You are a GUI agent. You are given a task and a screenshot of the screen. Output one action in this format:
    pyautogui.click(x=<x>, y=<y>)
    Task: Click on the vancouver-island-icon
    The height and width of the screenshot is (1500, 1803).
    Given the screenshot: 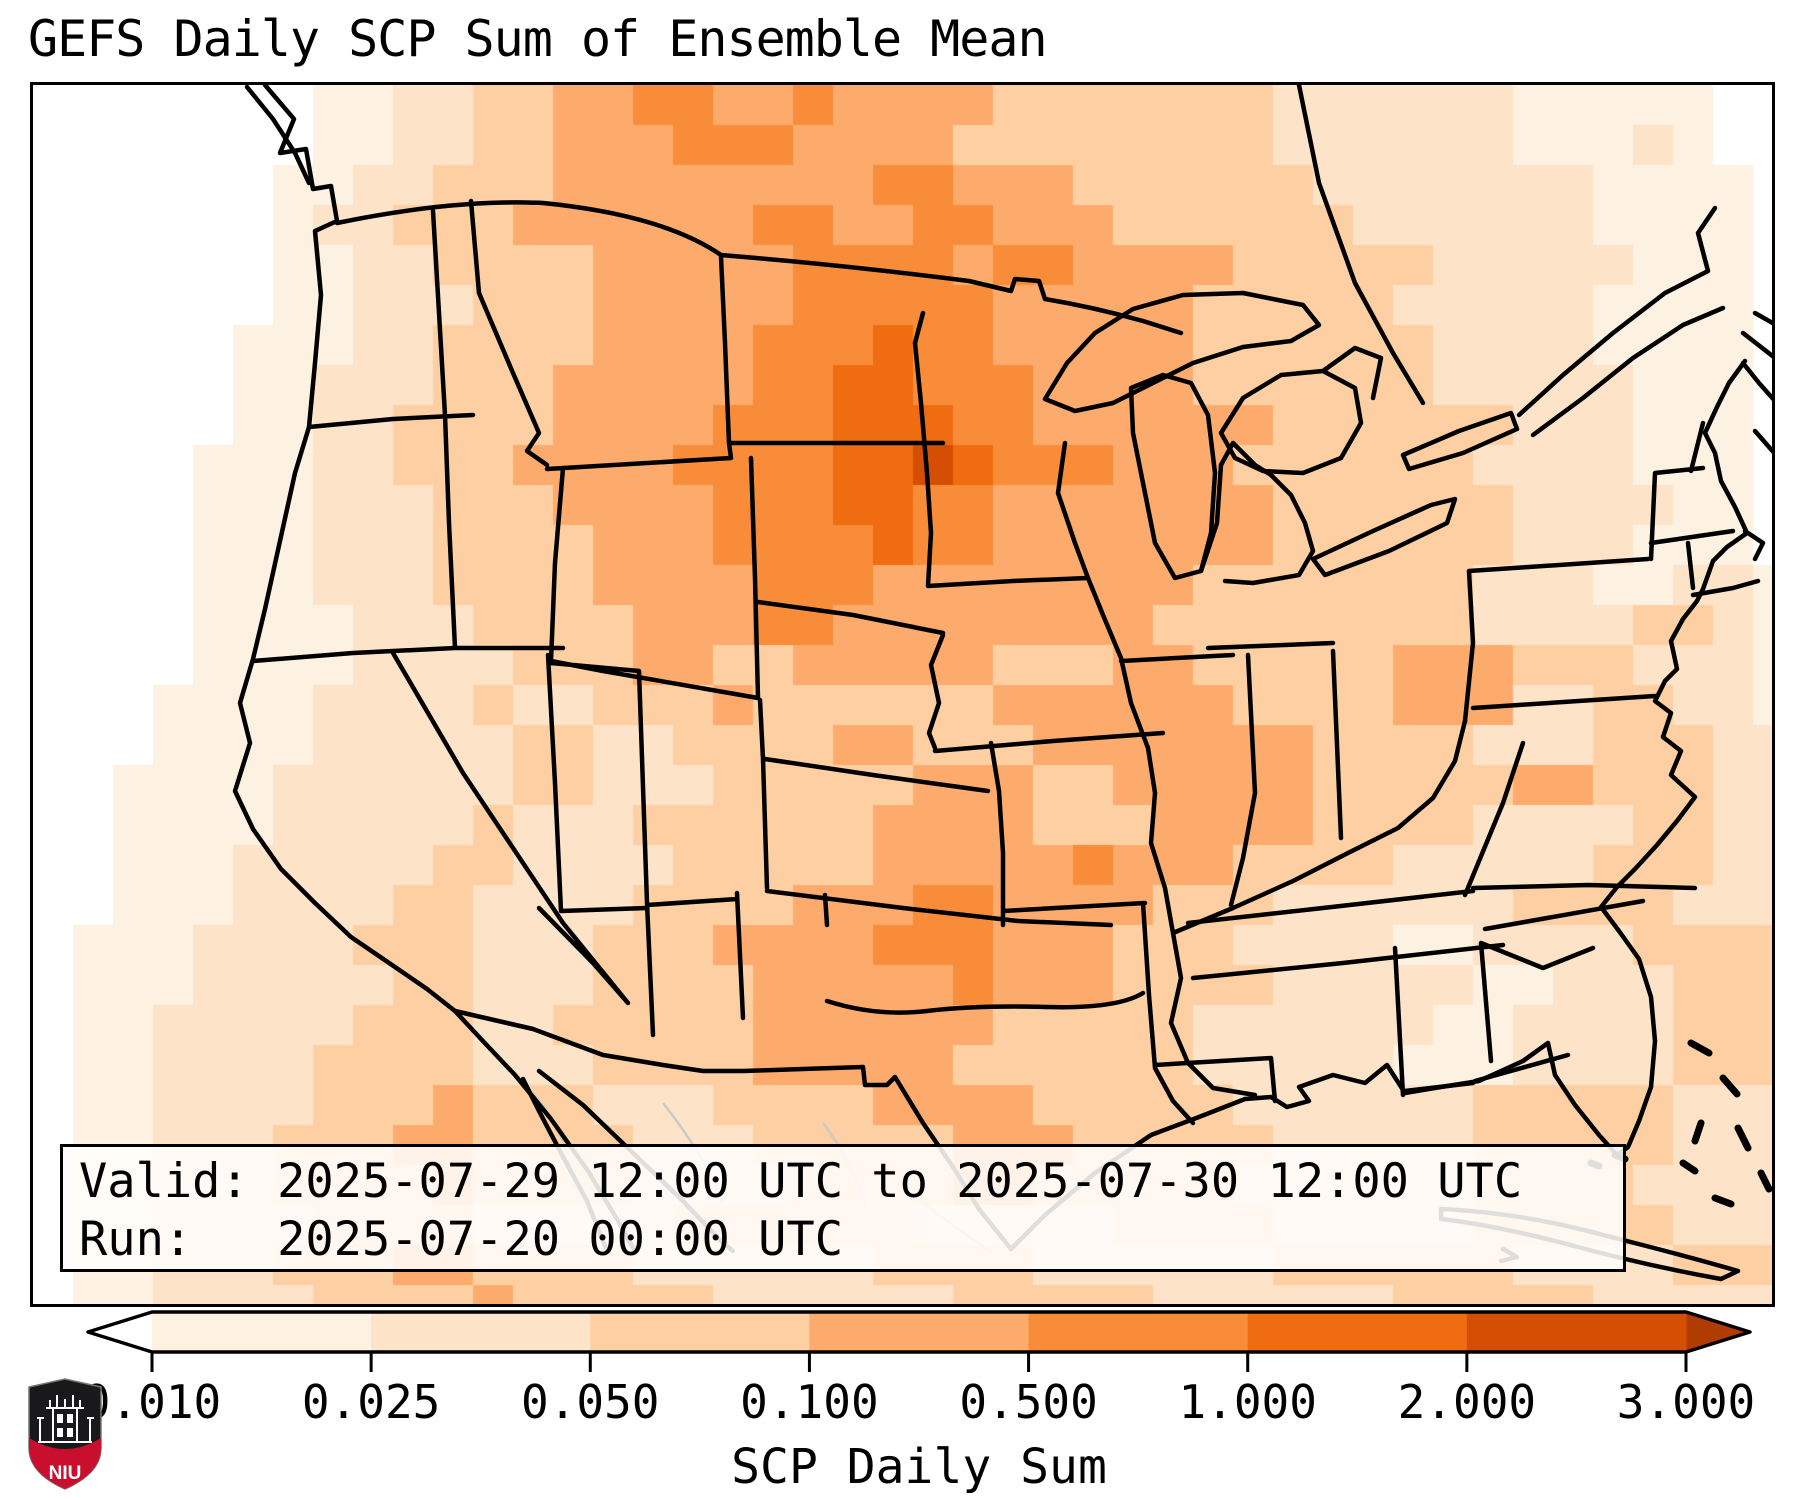 What is the action you would take?
    pyautogui.click(x=278, y=135)
    